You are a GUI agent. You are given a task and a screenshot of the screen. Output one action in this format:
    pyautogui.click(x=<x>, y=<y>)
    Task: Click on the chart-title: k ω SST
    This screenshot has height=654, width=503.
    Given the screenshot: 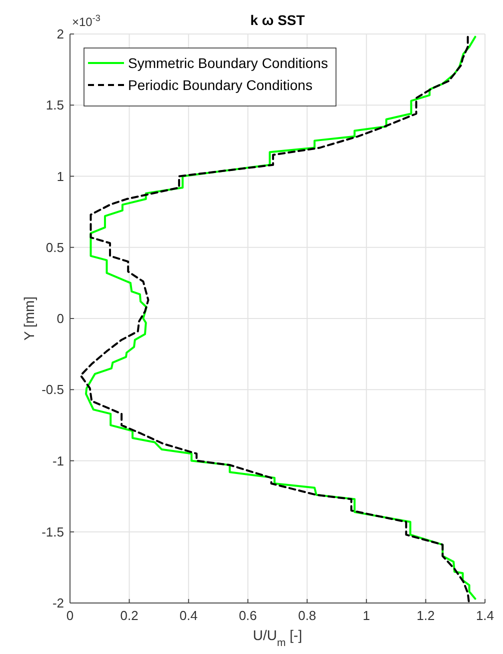 What is the action you would take?
    pyautogui.click(x=278, y=20)
    